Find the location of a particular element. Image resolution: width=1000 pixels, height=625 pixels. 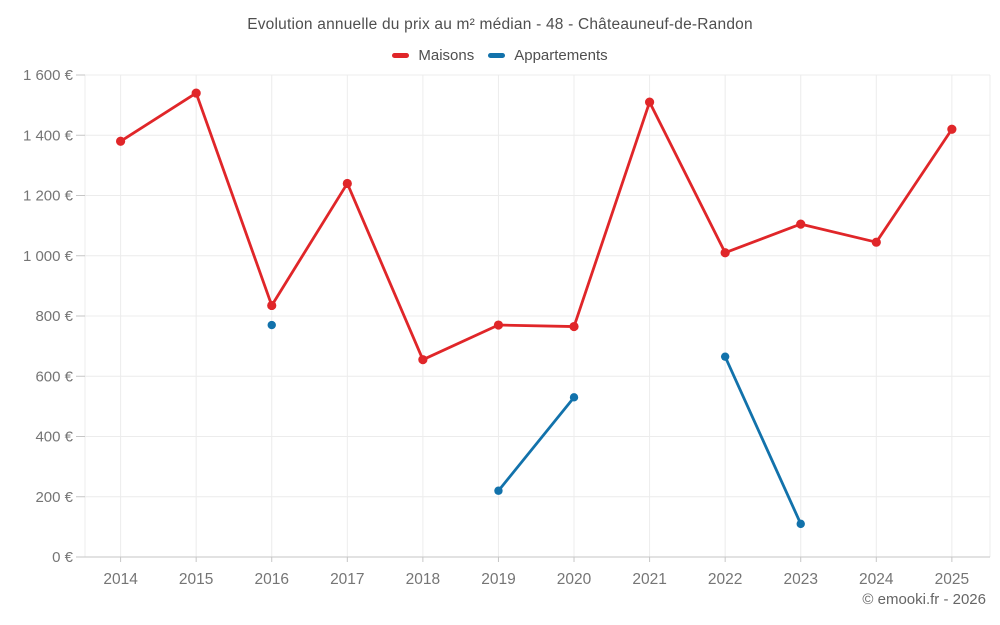

y-tick-label: 1 200 € is located at coordinates (48, 196).